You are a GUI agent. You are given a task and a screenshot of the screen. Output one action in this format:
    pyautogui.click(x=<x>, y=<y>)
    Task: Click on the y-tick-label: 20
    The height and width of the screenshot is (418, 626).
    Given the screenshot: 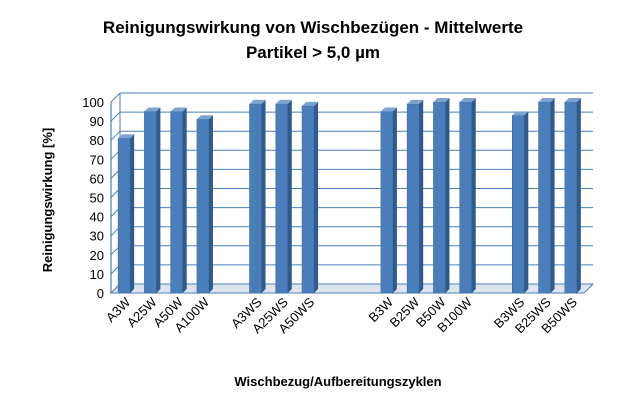 What is the action you would take?
    pyautogui.click(x=97, y=255)
    